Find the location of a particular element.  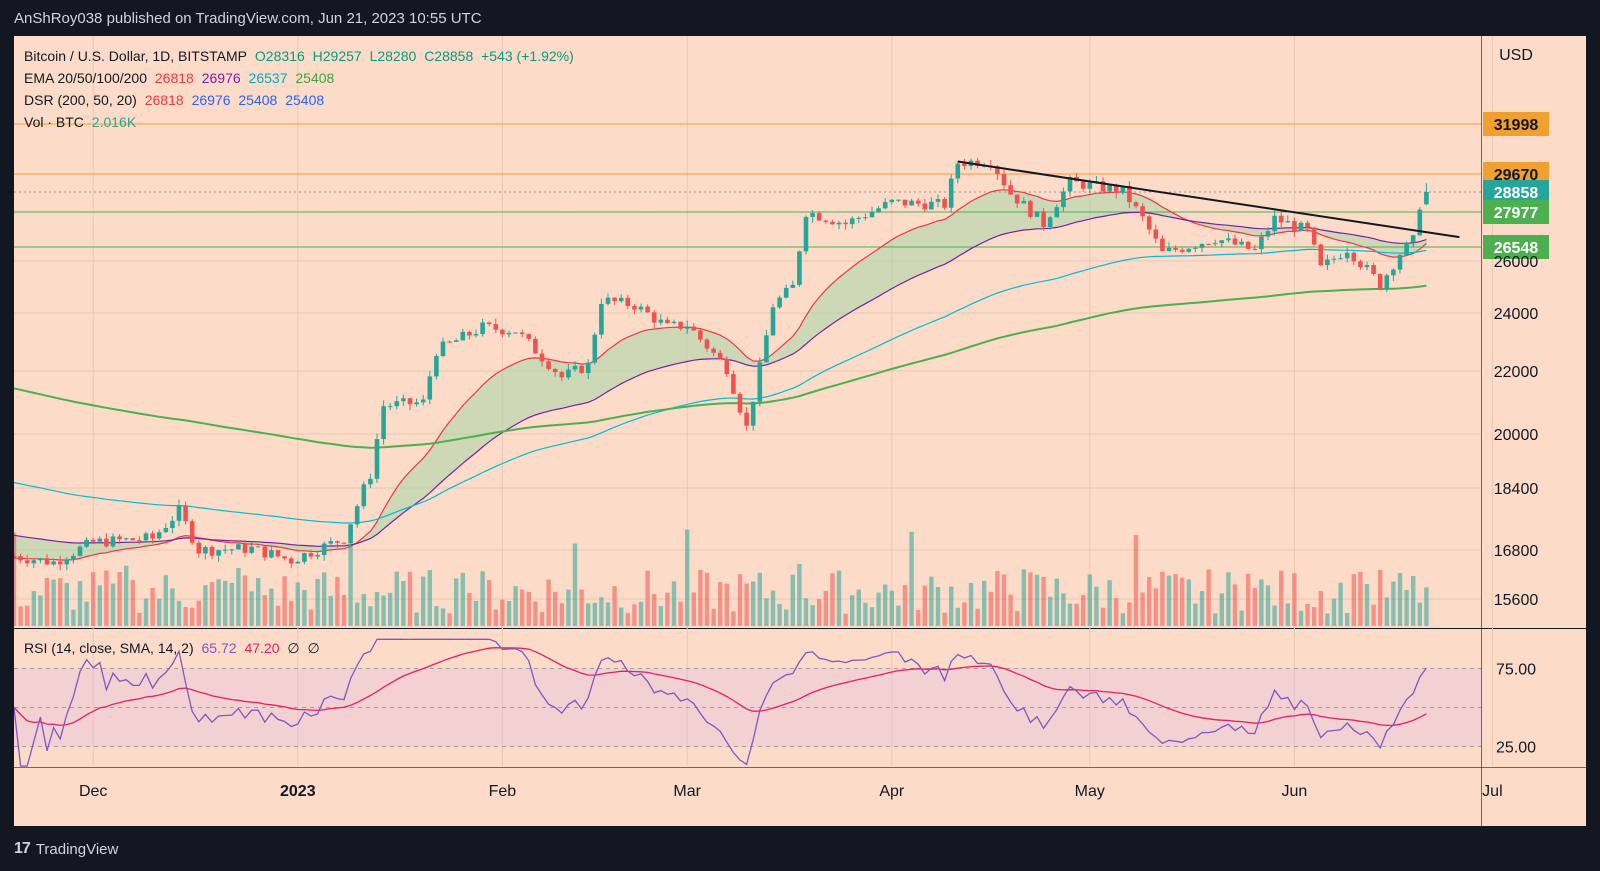

time-tick-label: Jun is located at coordinates (1295, 791).